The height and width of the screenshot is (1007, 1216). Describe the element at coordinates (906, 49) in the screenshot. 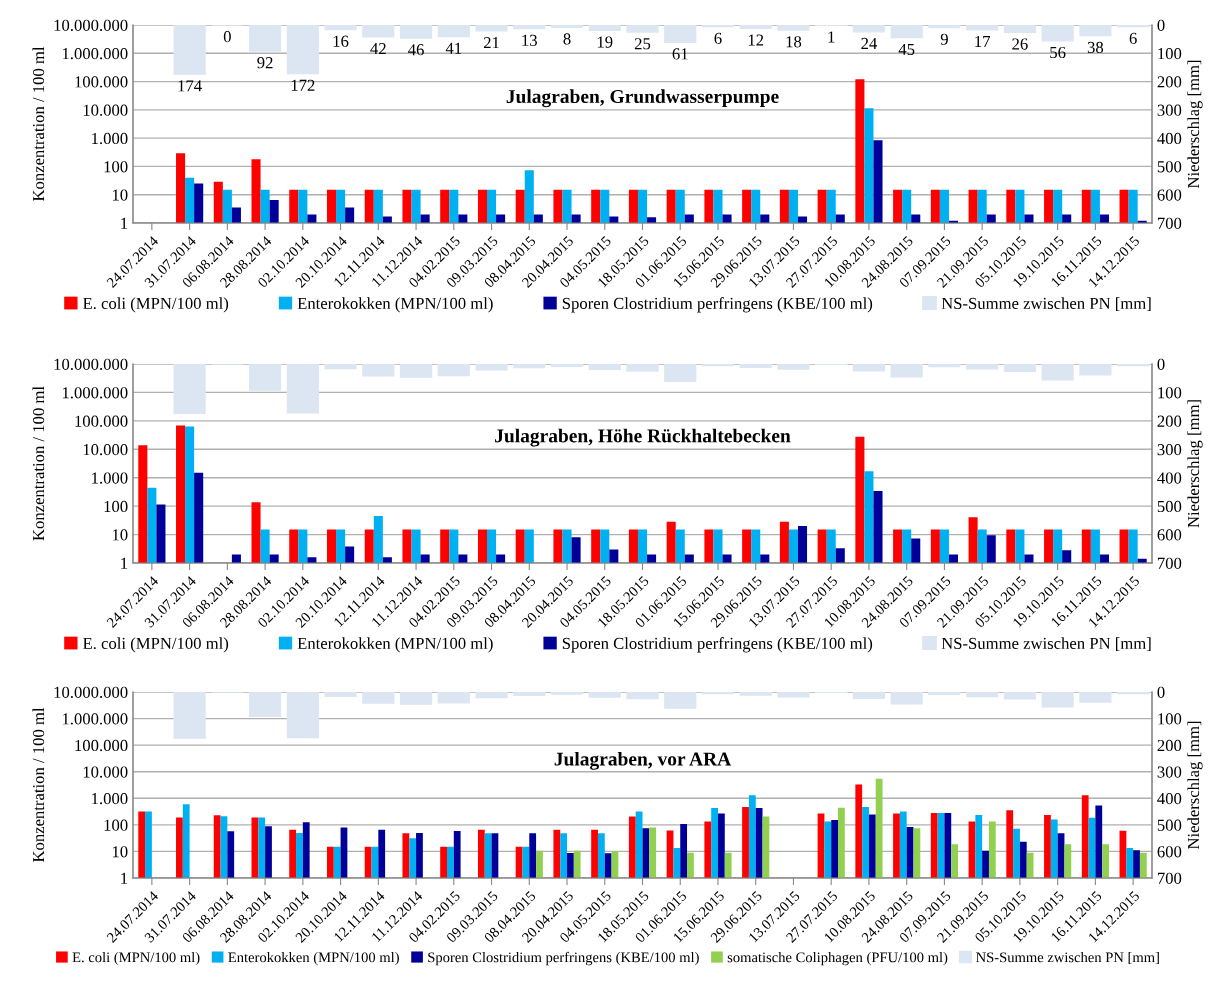

I see `data-label: 45` at that location.